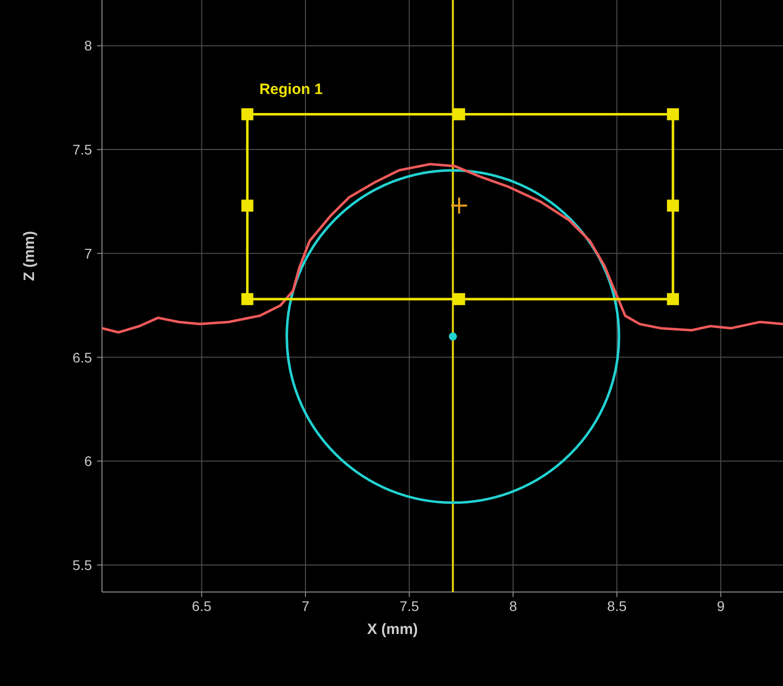 The width and height of the screenshot is (783, 686). I want to click on x-tick-label: 8, so click(513, 606).